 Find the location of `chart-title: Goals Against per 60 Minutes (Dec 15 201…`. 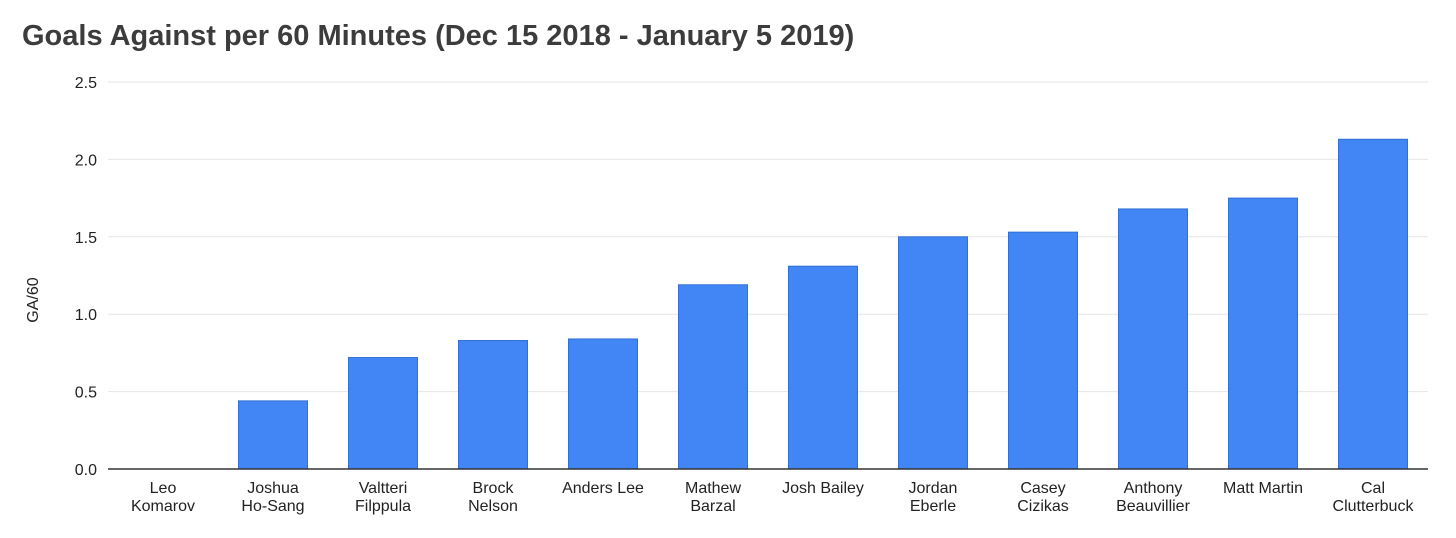

chart-title: Goals Against per 60 Minutes (Dec 15 201… is located at coordinates (438, 36).